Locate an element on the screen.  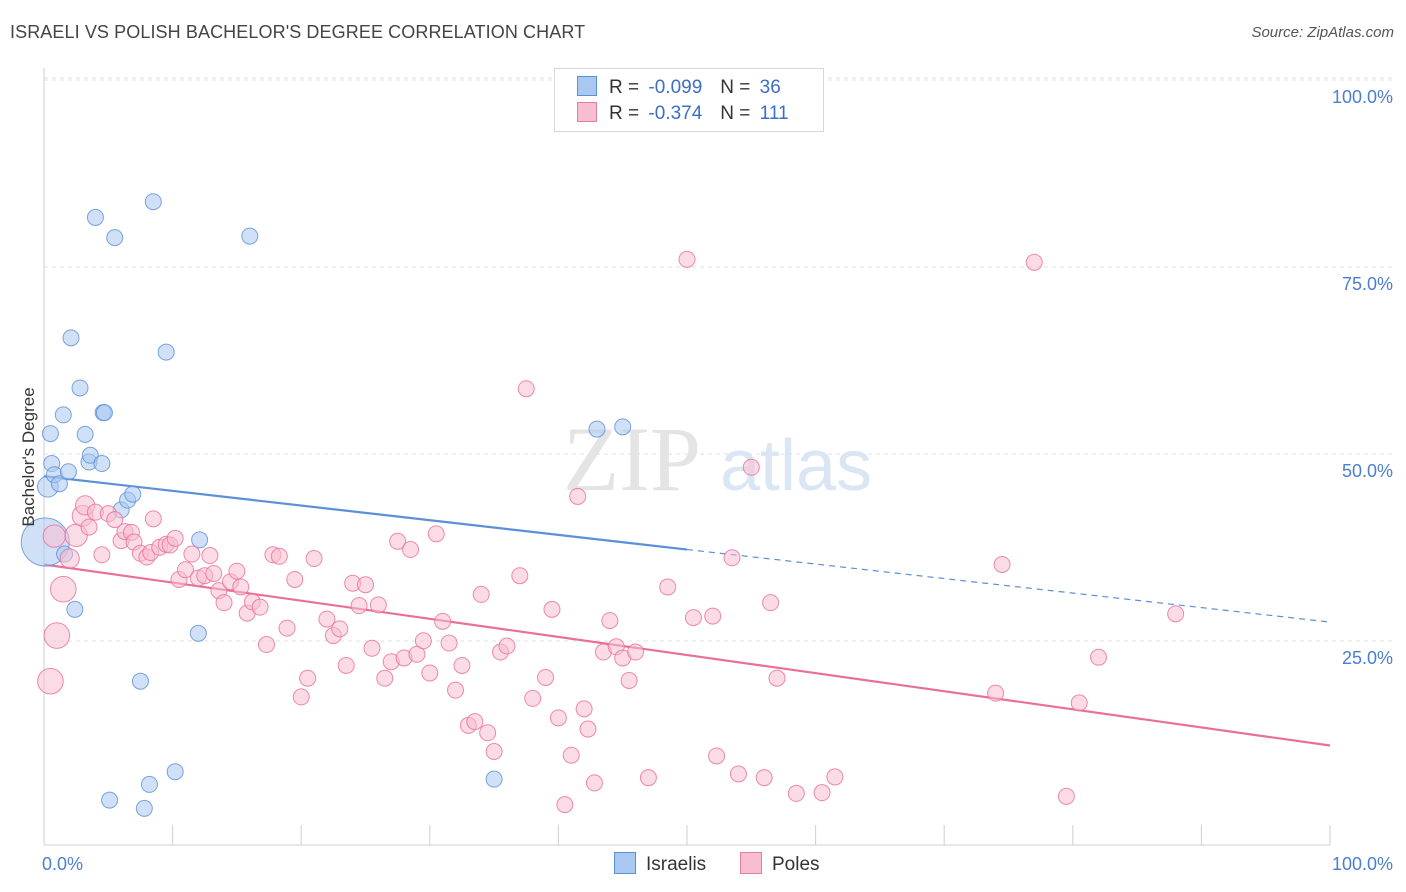
legend-swatch-poles is located at coordinates (587, 112).